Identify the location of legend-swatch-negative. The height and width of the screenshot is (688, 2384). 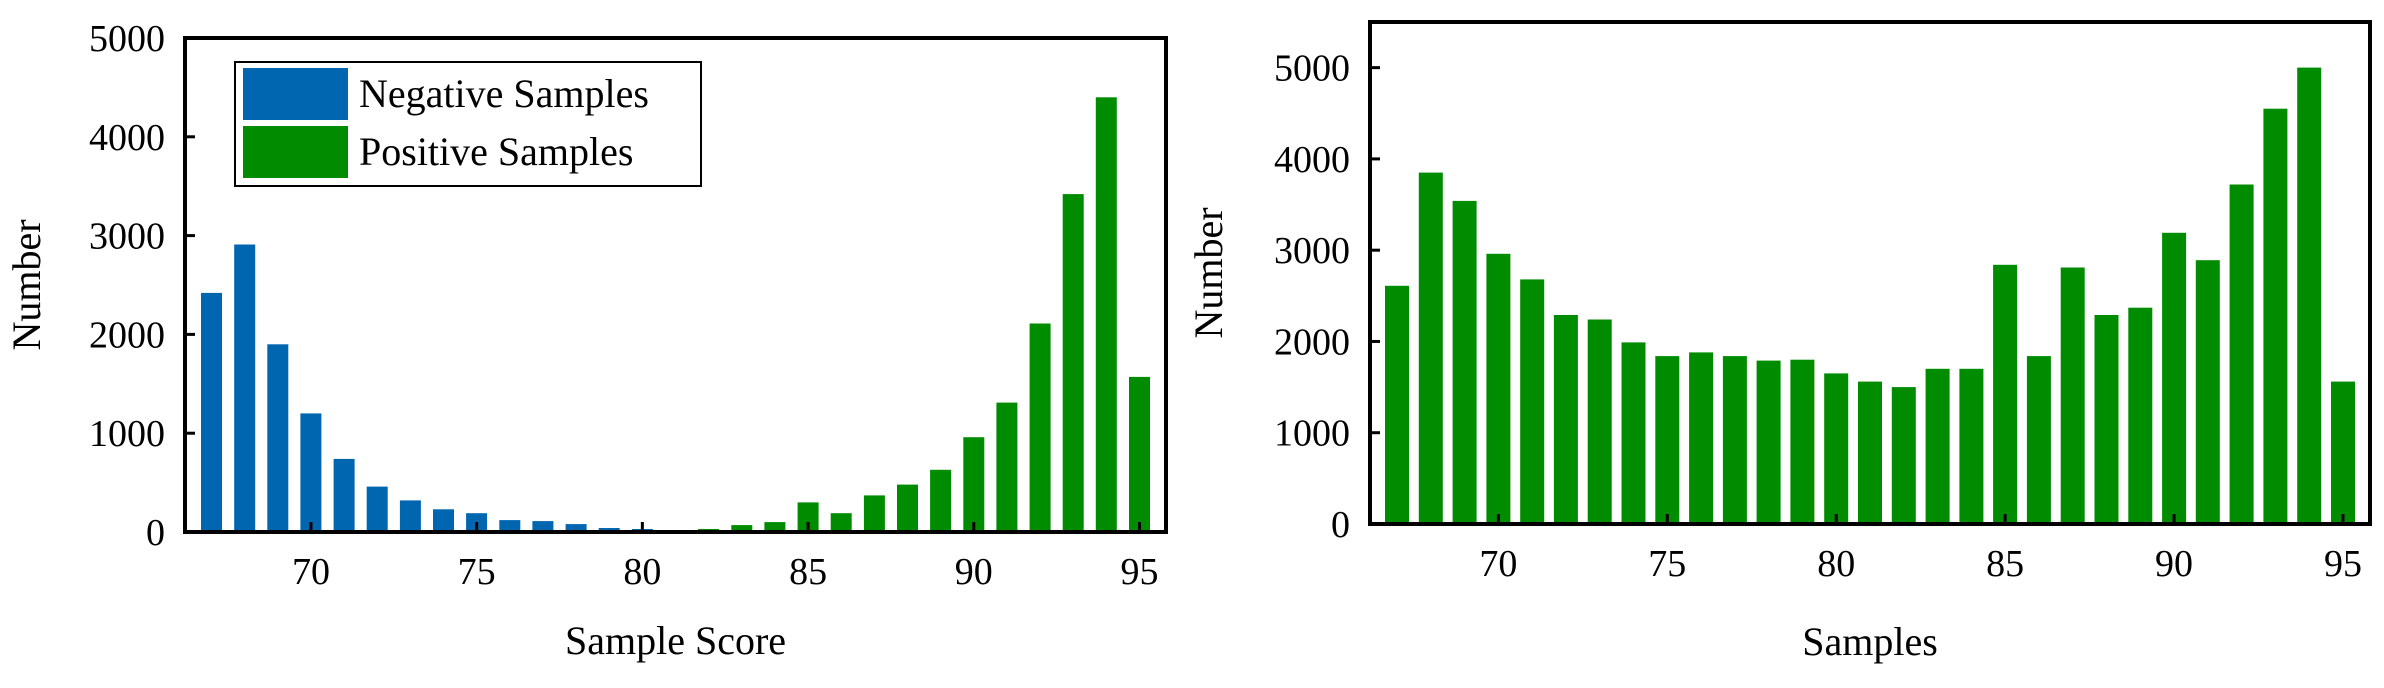
(295, 94).